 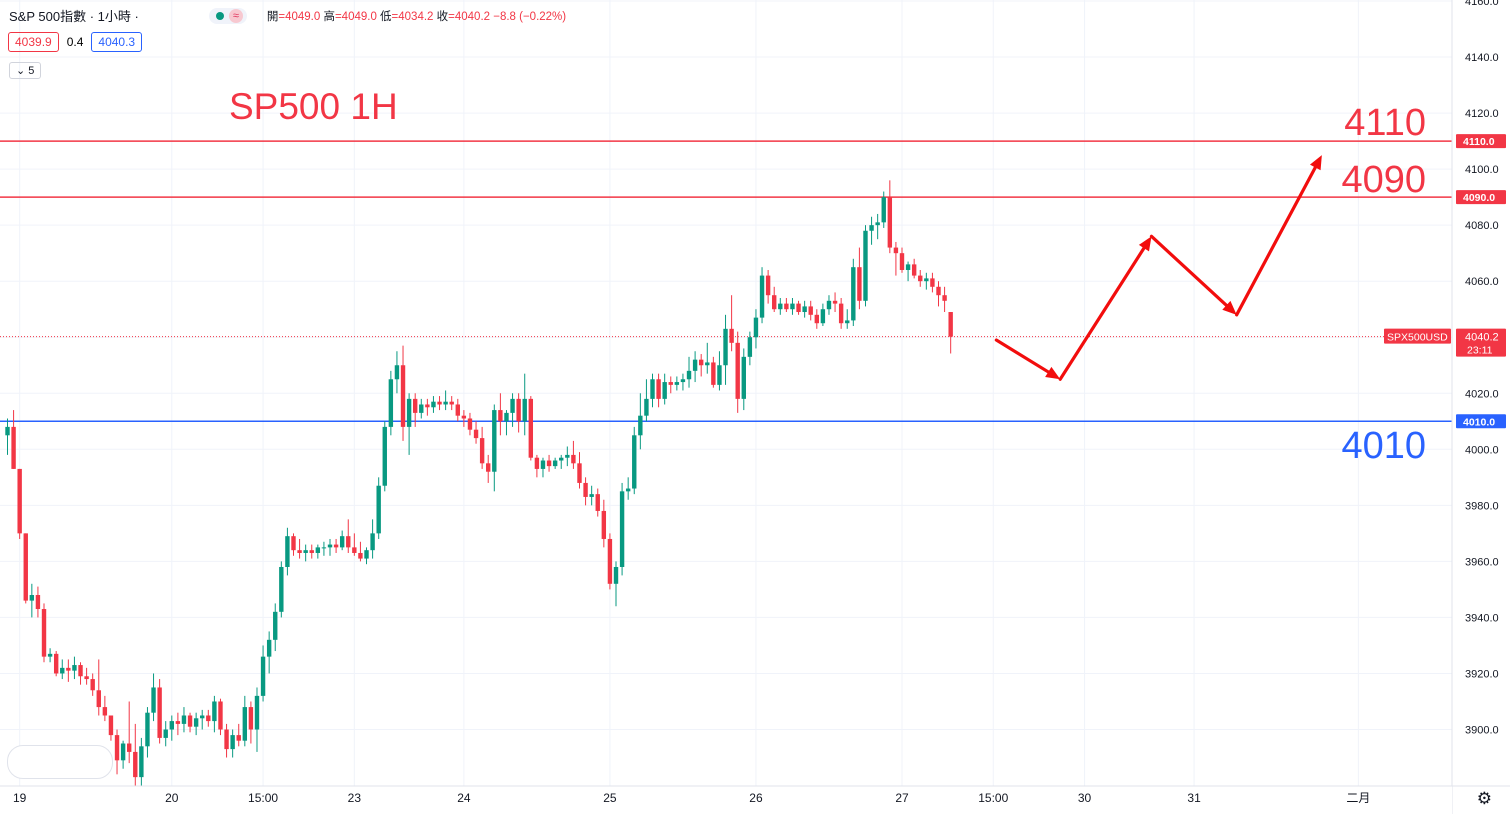 I want to click on price-label-4090: 4090.0, so click(x=1479, y=198).